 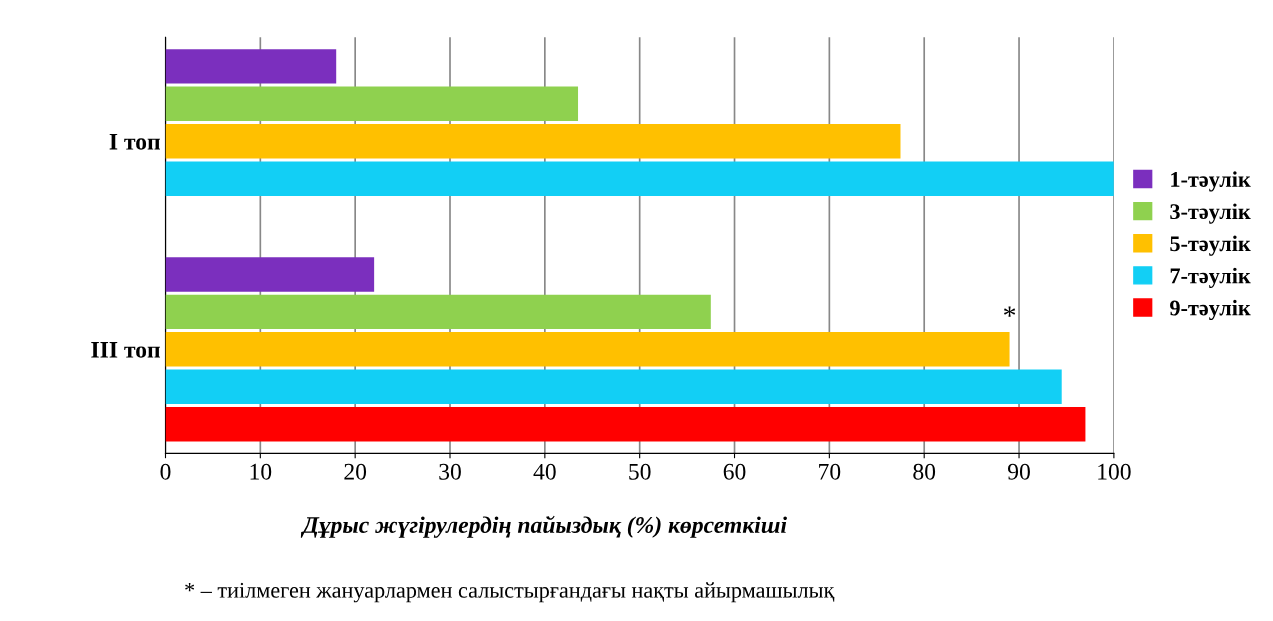 What do you see at coordinates (924, 471) in the screenshot?
I see `x-tick-label: 80` at bounding box center [924, 471].